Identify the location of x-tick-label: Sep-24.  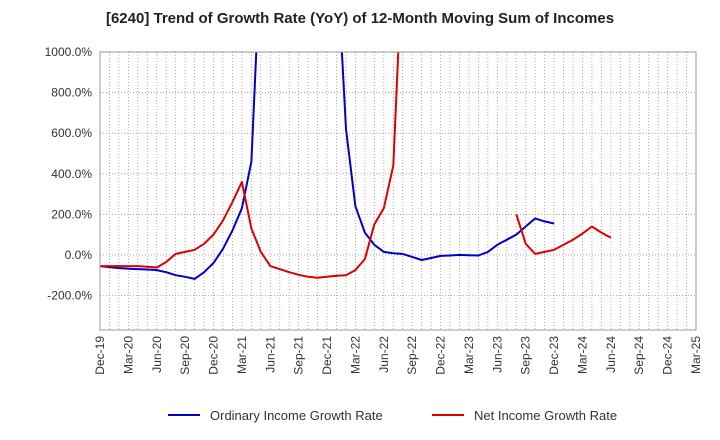
(639, 355).